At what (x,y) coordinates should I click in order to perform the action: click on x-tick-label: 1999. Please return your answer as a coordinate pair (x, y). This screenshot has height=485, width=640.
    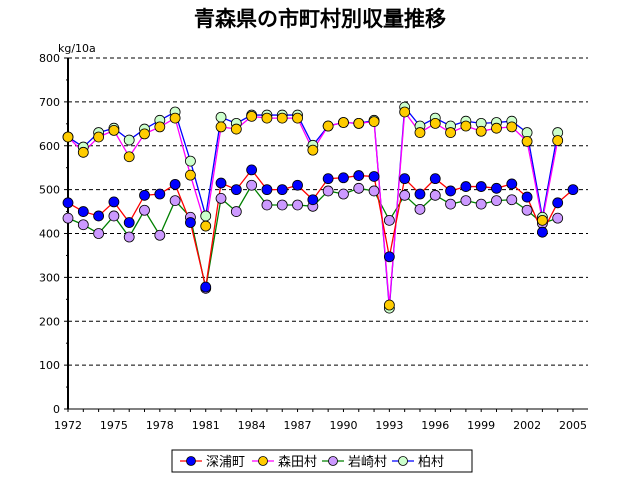
    Looking at the image, I should click on (481, 425).